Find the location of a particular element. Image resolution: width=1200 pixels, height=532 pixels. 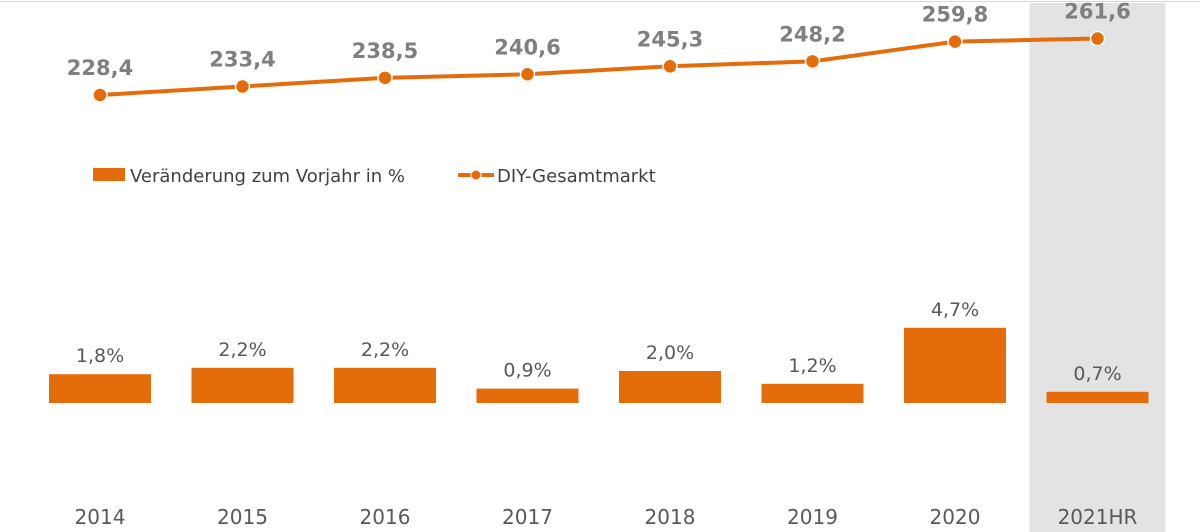

bar-label-2019: 1,2% is located at coordinates (812, 366).